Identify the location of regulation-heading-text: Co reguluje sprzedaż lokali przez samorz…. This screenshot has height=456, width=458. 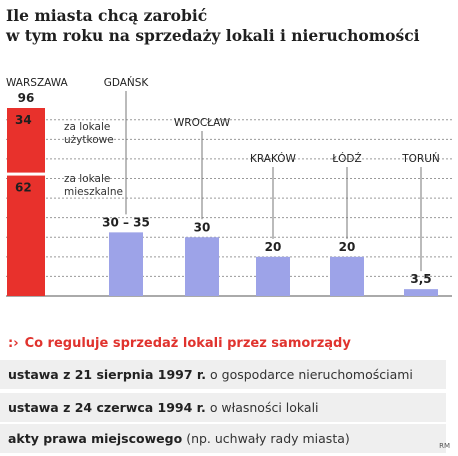
(187, 343).